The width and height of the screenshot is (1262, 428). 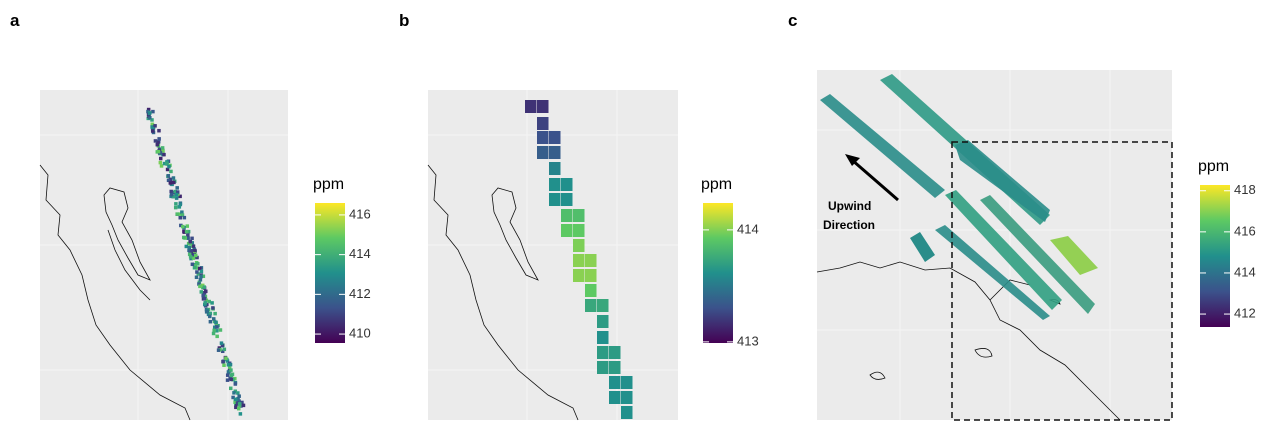 What do you see at coordinates (718, 273) in the screenshot?
I see `colorbar` at bounding box center [718, 273].